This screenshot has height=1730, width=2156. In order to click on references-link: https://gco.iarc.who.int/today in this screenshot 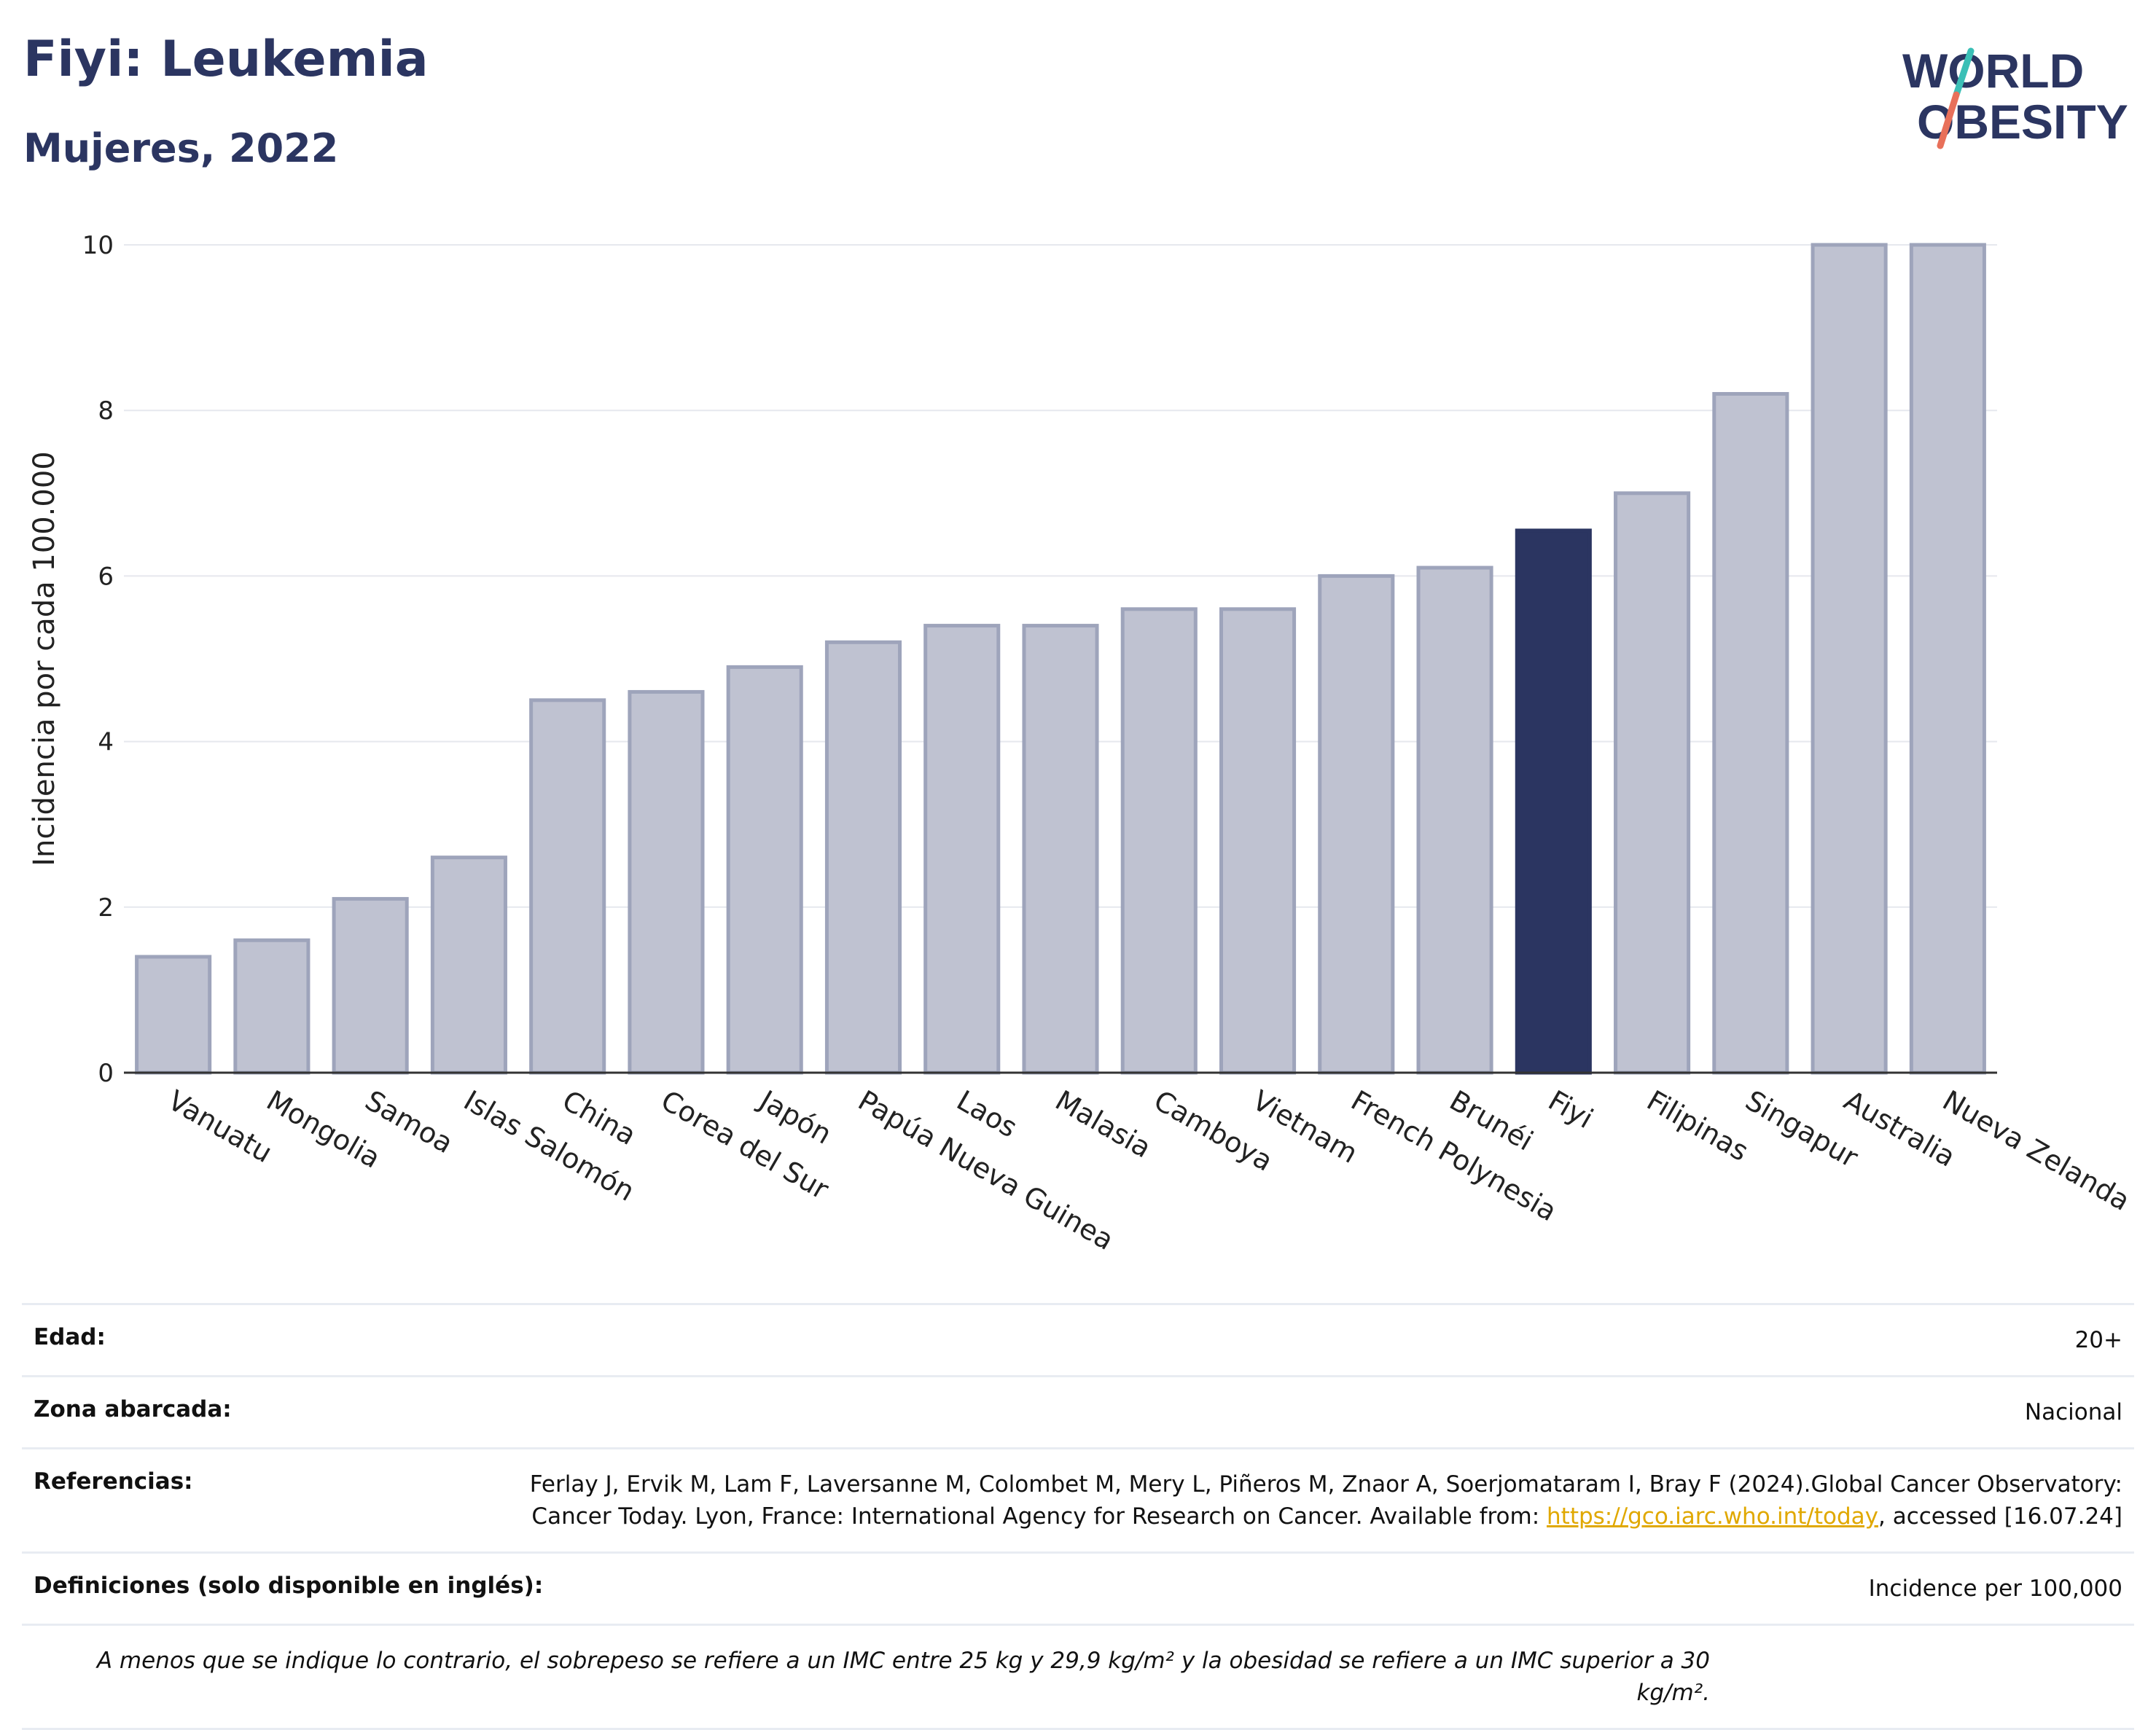, I will do `click(1713, 1516)`.